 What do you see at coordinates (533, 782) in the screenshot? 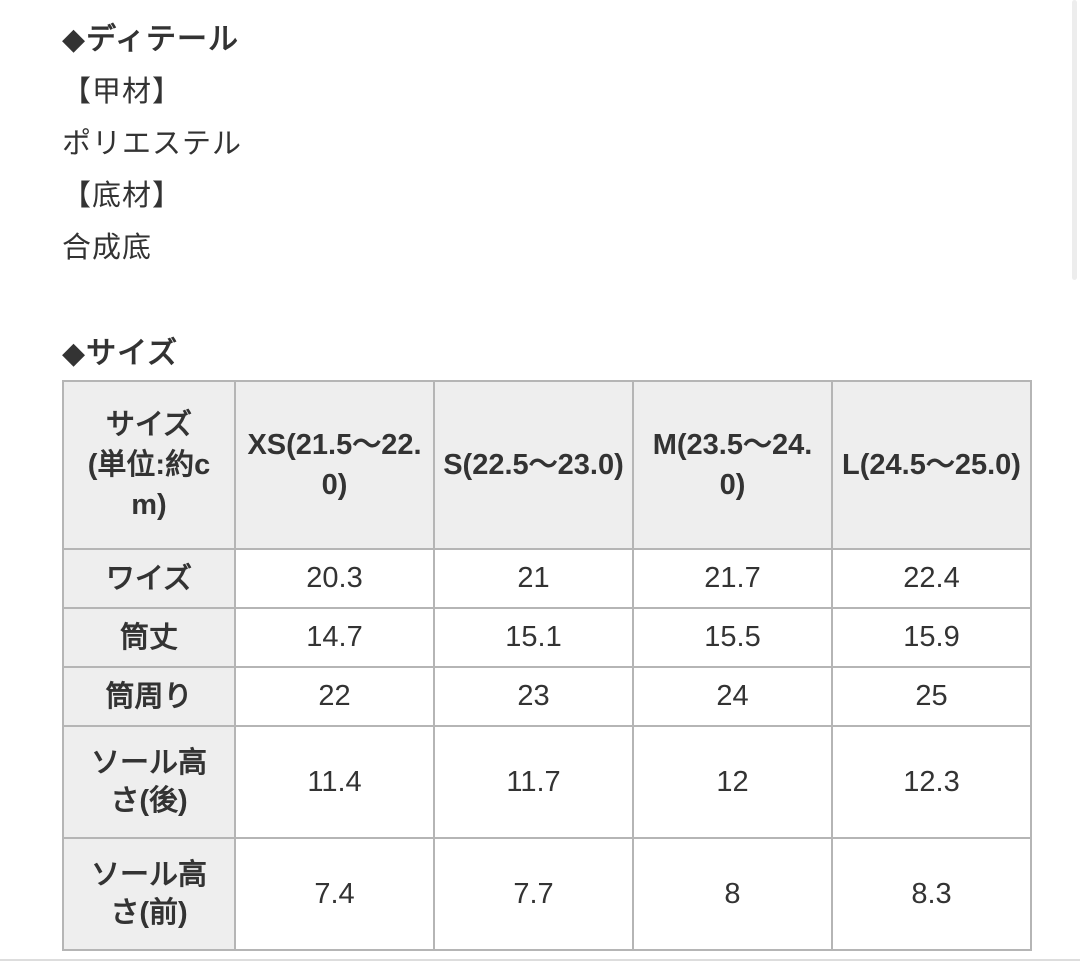
I see `cell-value: 11.7` at bounding box center [533, 782].